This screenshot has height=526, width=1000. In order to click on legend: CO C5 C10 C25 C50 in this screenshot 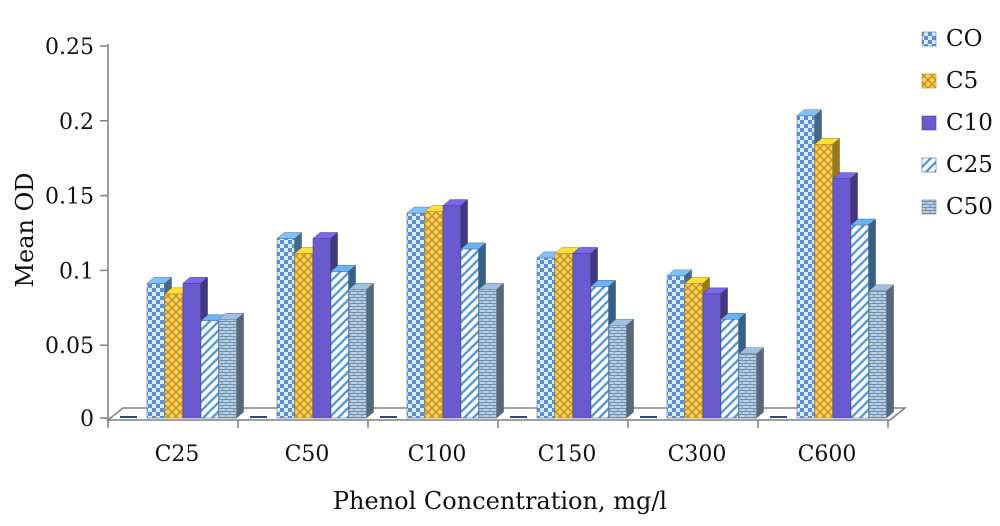, I will do `click(957, 123)`.